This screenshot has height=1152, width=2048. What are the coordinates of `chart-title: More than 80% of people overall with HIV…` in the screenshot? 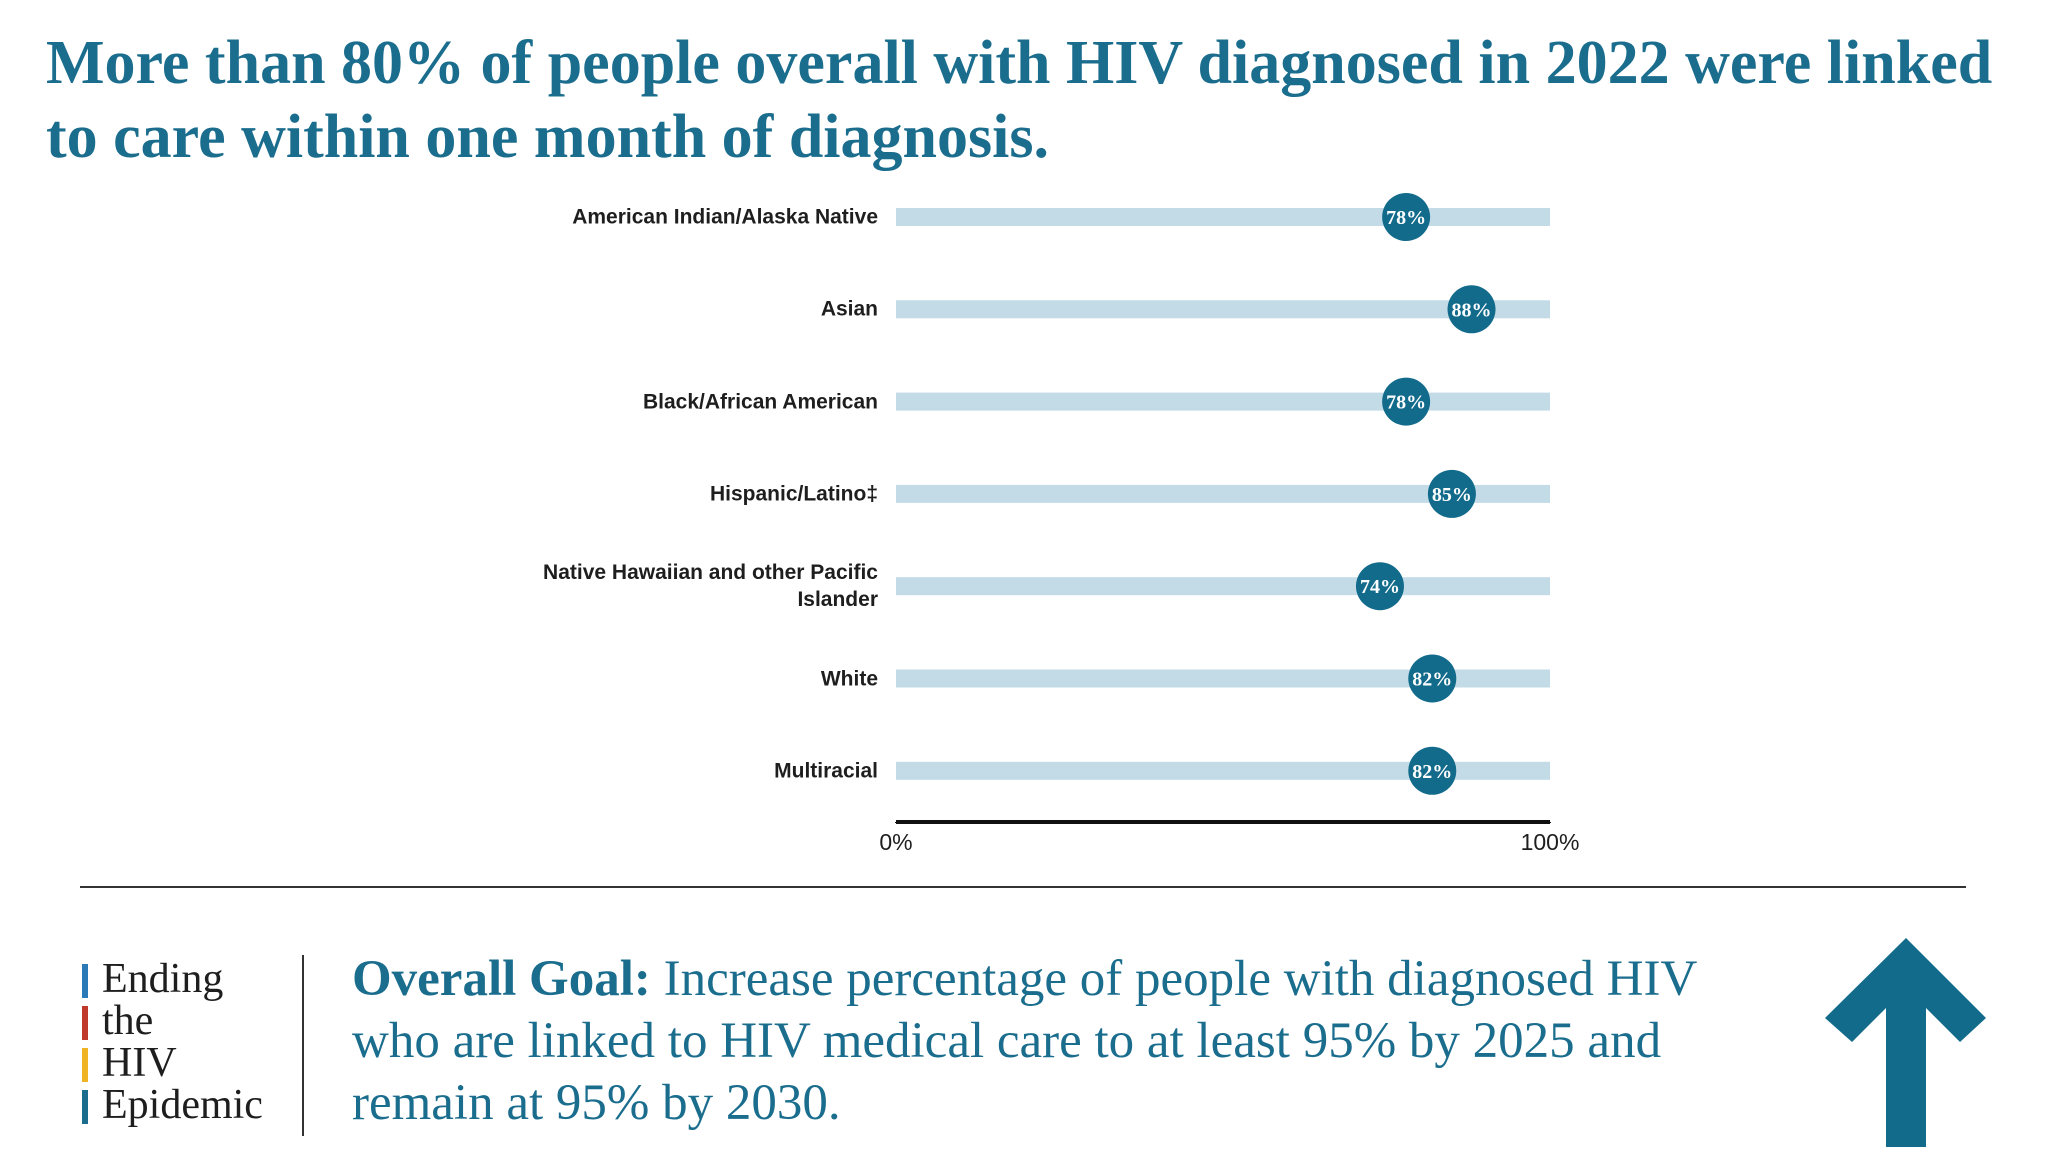 It's located at (1019, 100).